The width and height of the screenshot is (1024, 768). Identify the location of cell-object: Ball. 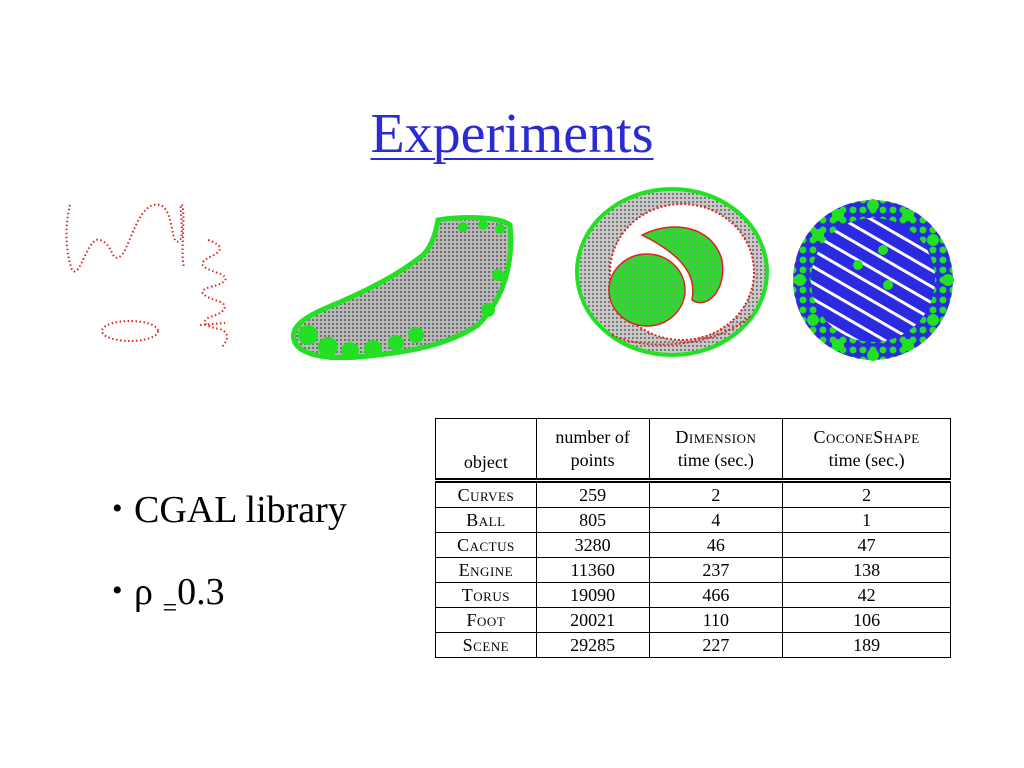
(486, 520).